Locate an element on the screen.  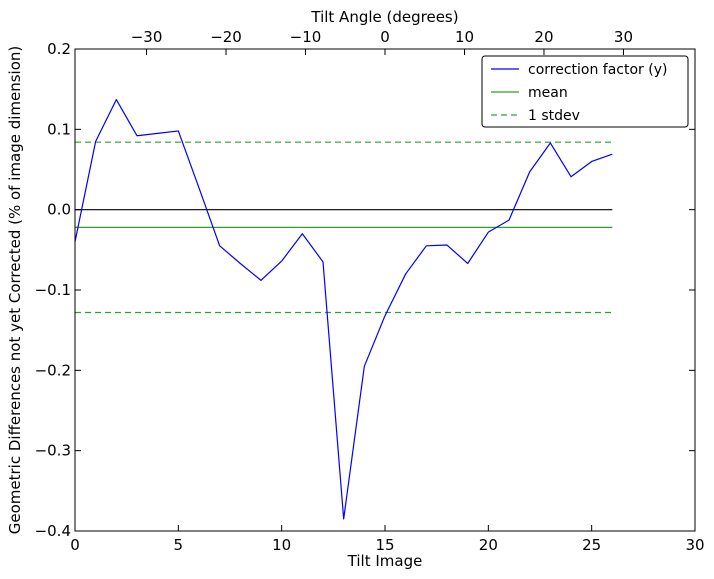
x-tick-label: 0 is located at coordinates (75, 545).